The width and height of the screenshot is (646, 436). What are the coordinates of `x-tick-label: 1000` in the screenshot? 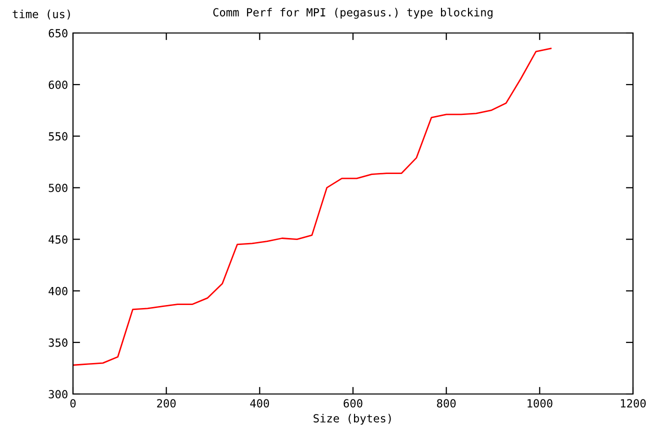 It's located at (540, 403).